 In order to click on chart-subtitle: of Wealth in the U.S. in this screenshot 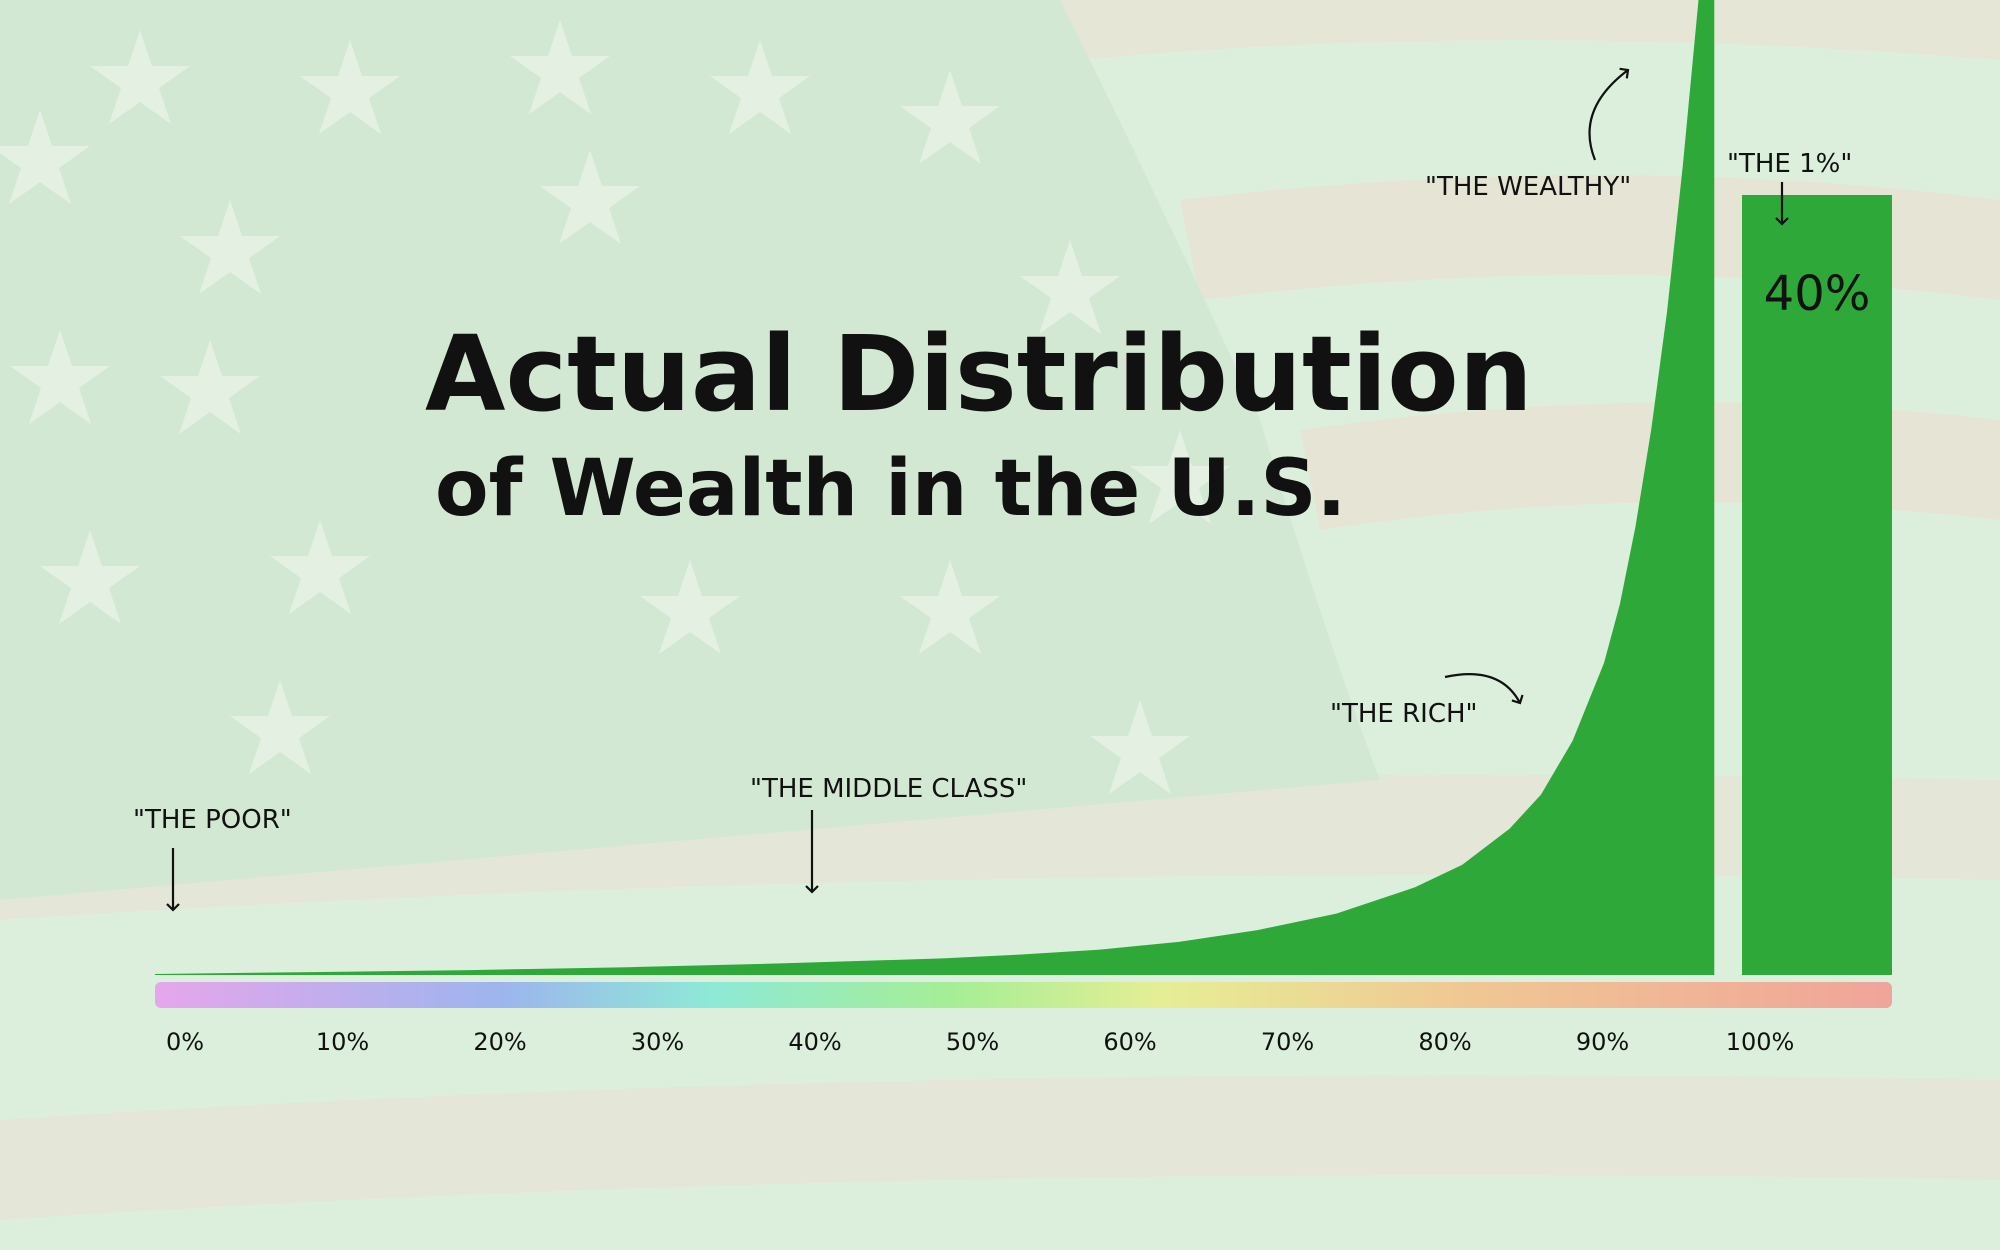, I will do `click(890, 489)`.